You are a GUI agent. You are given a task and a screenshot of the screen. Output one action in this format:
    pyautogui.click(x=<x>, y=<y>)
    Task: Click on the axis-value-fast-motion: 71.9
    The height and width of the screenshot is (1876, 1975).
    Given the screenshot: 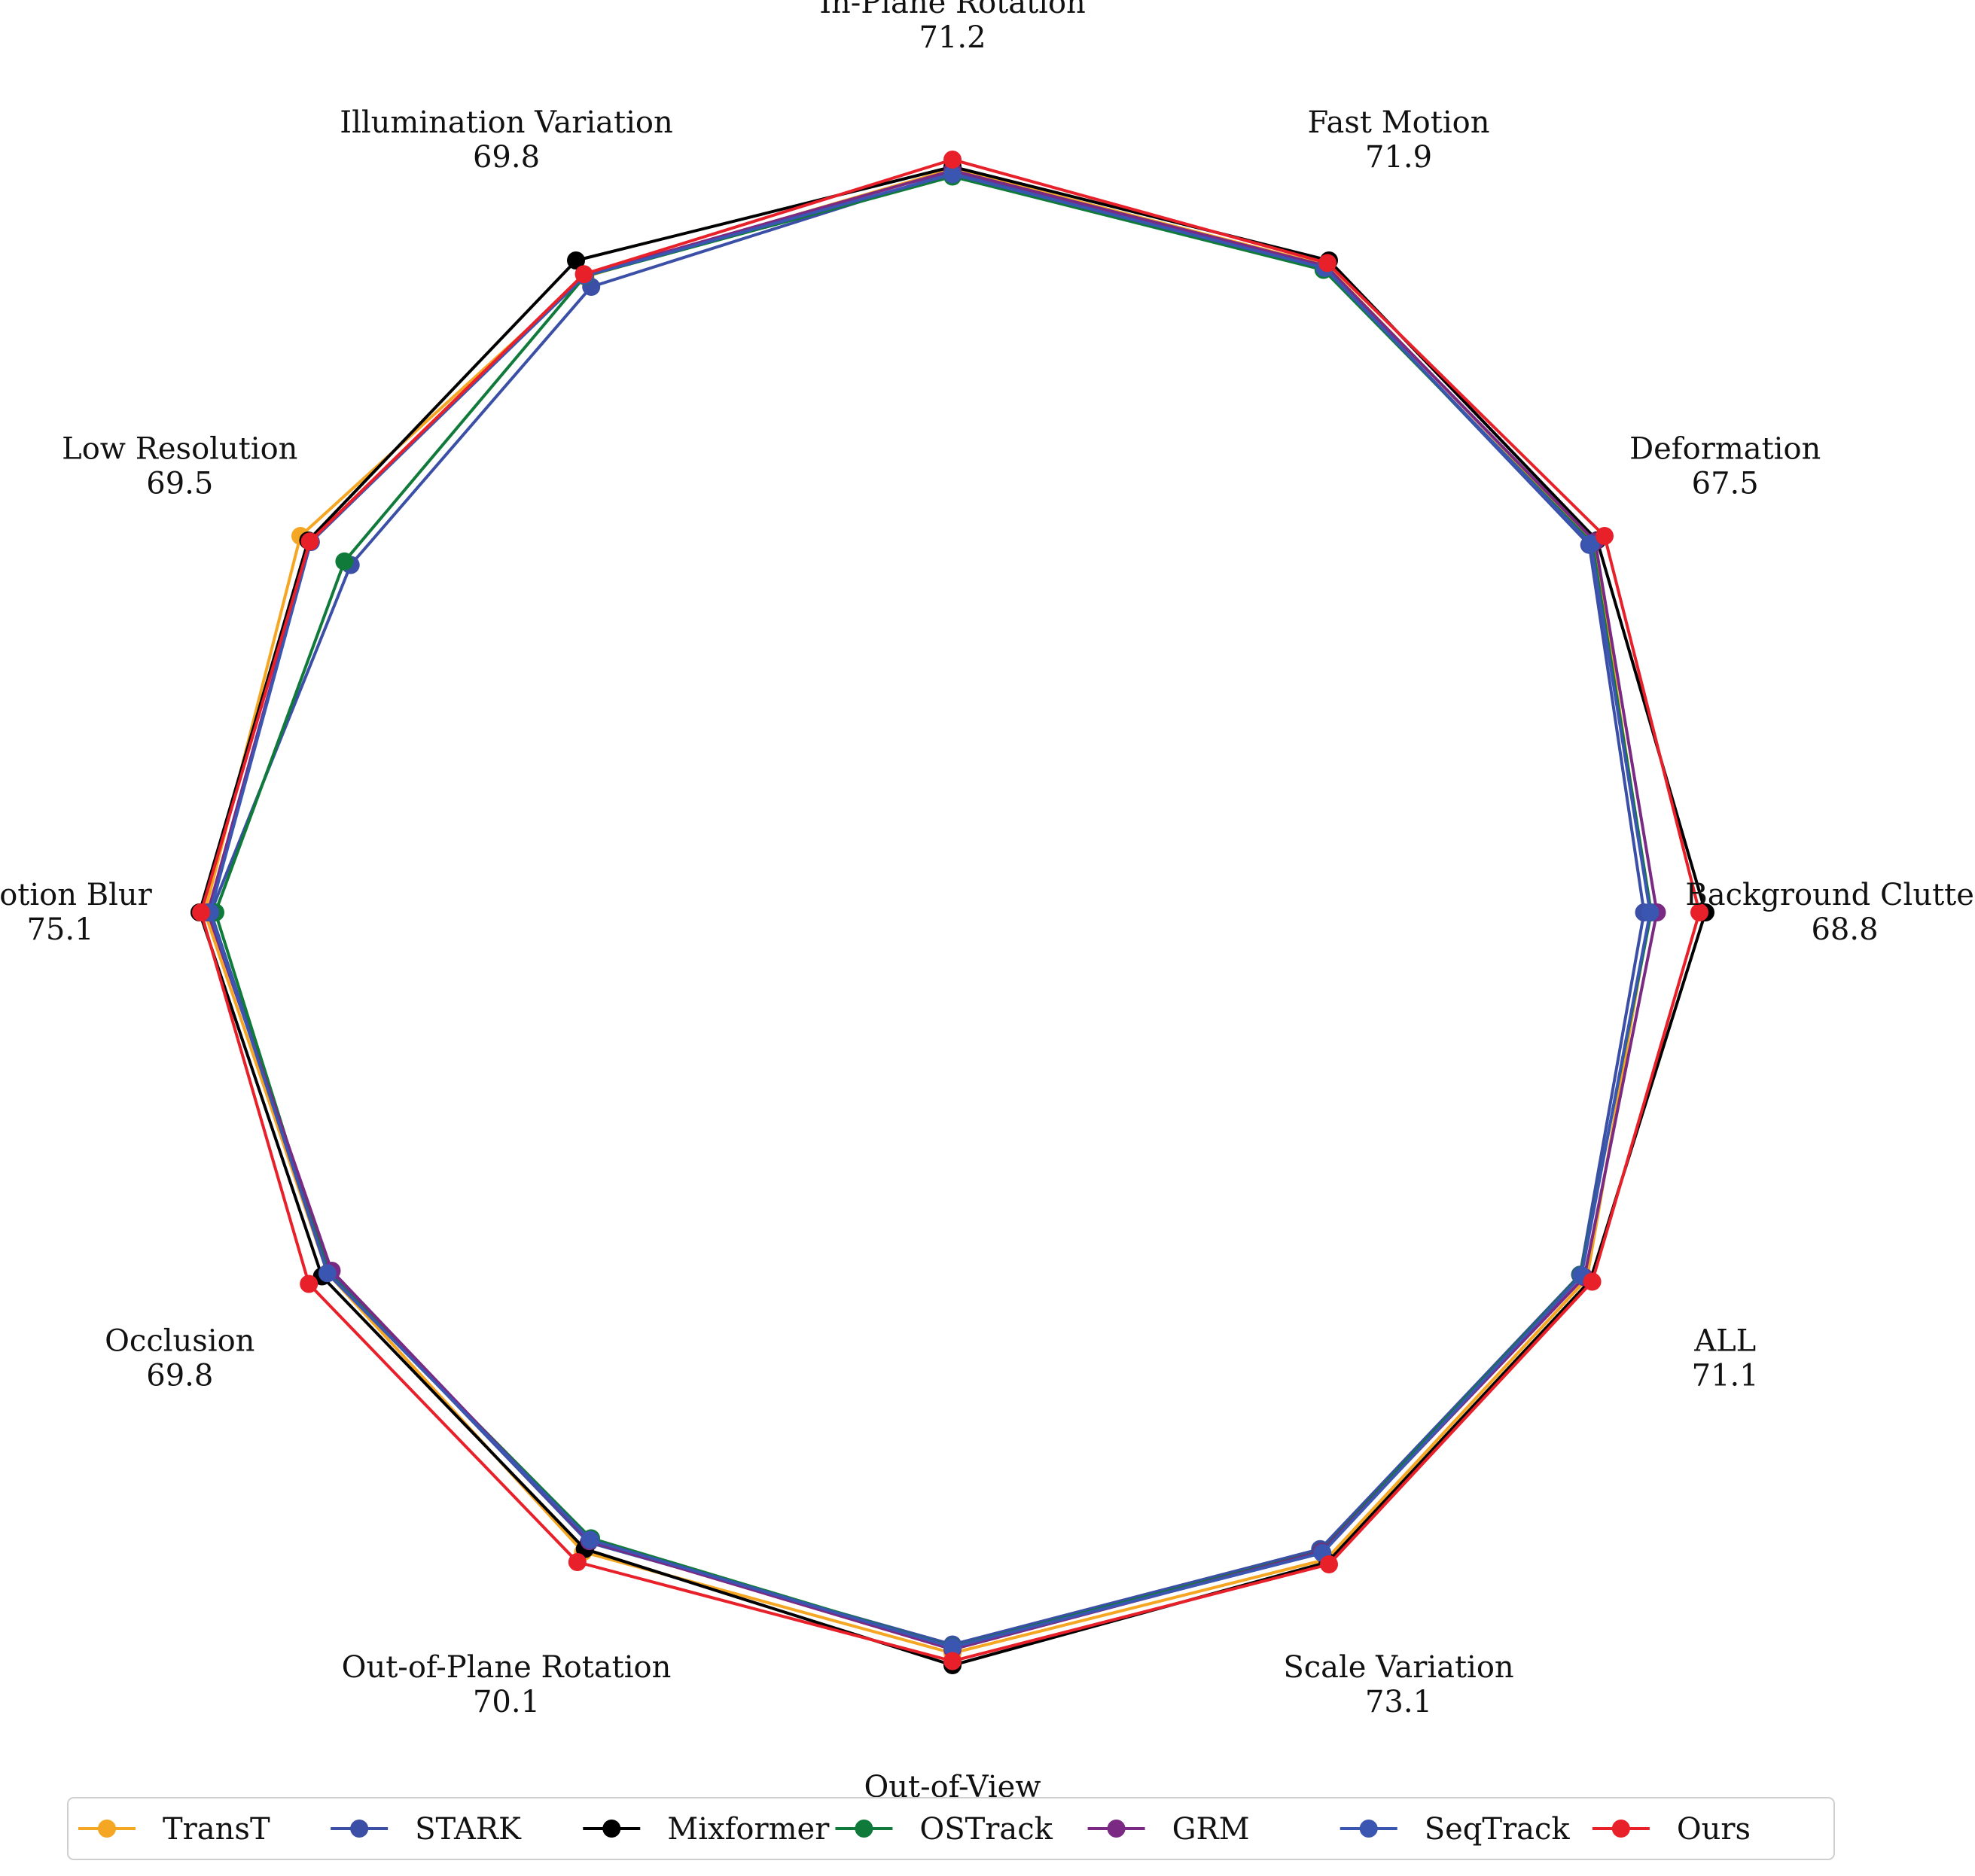 What is the action you would take?
    pyautogui.click(x=1398, y=157)
    